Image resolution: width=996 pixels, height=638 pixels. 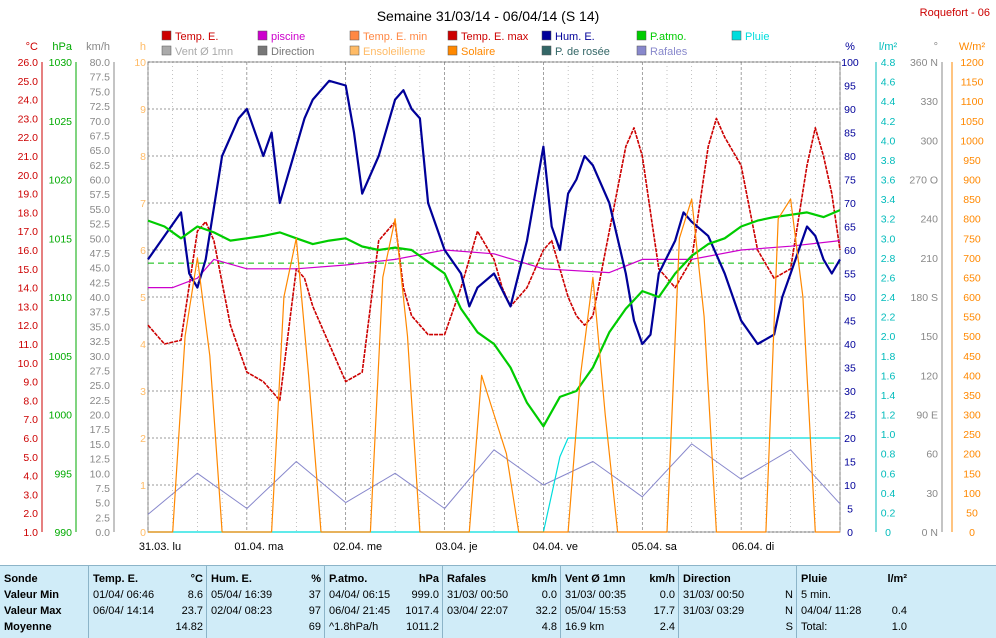 What do you see at coordinates (63, 474) in the screenshot?
I see `press-tick-label: 995` at bounding box center [63, 474].